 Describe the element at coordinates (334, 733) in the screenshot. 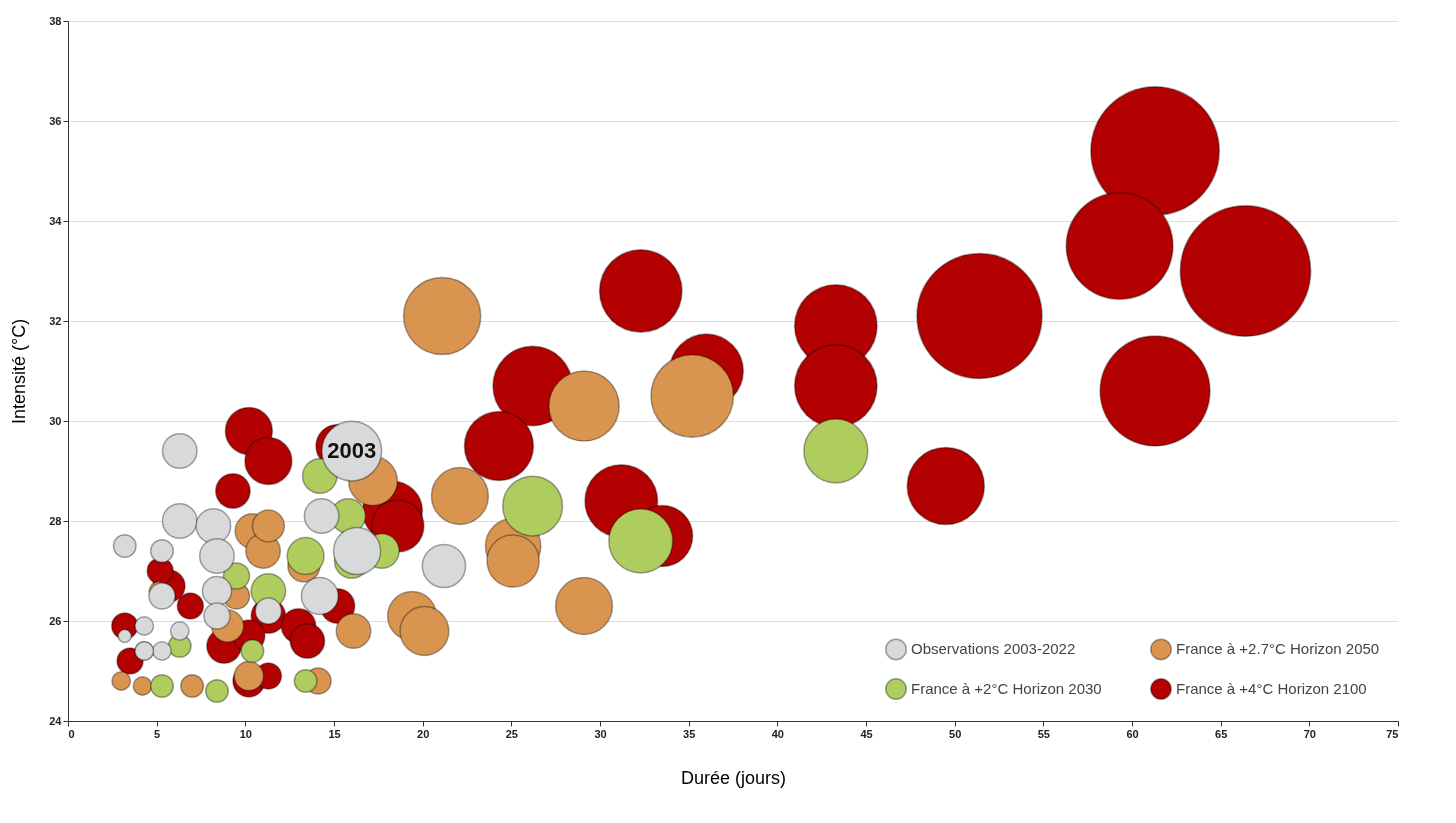

I see `x-tick-label: 15` at that location.